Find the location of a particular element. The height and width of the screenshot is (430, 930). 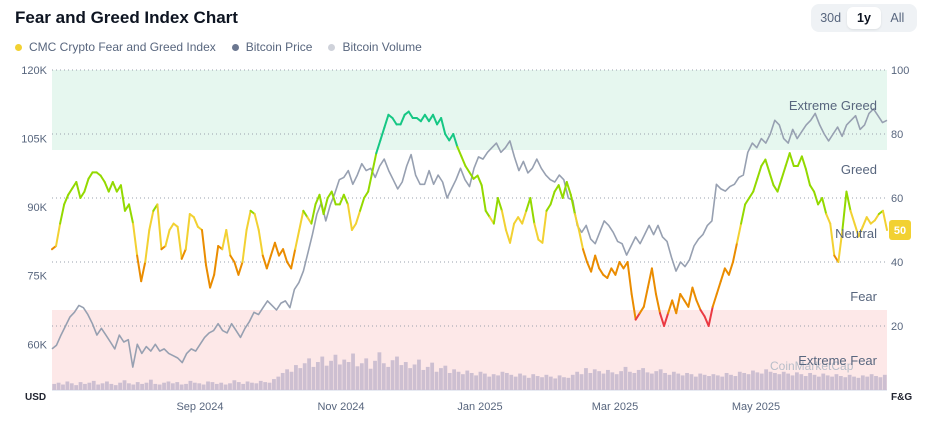

legend-item-bitcoin-price: Bitcoin Price is located at coordinates (272, 47).